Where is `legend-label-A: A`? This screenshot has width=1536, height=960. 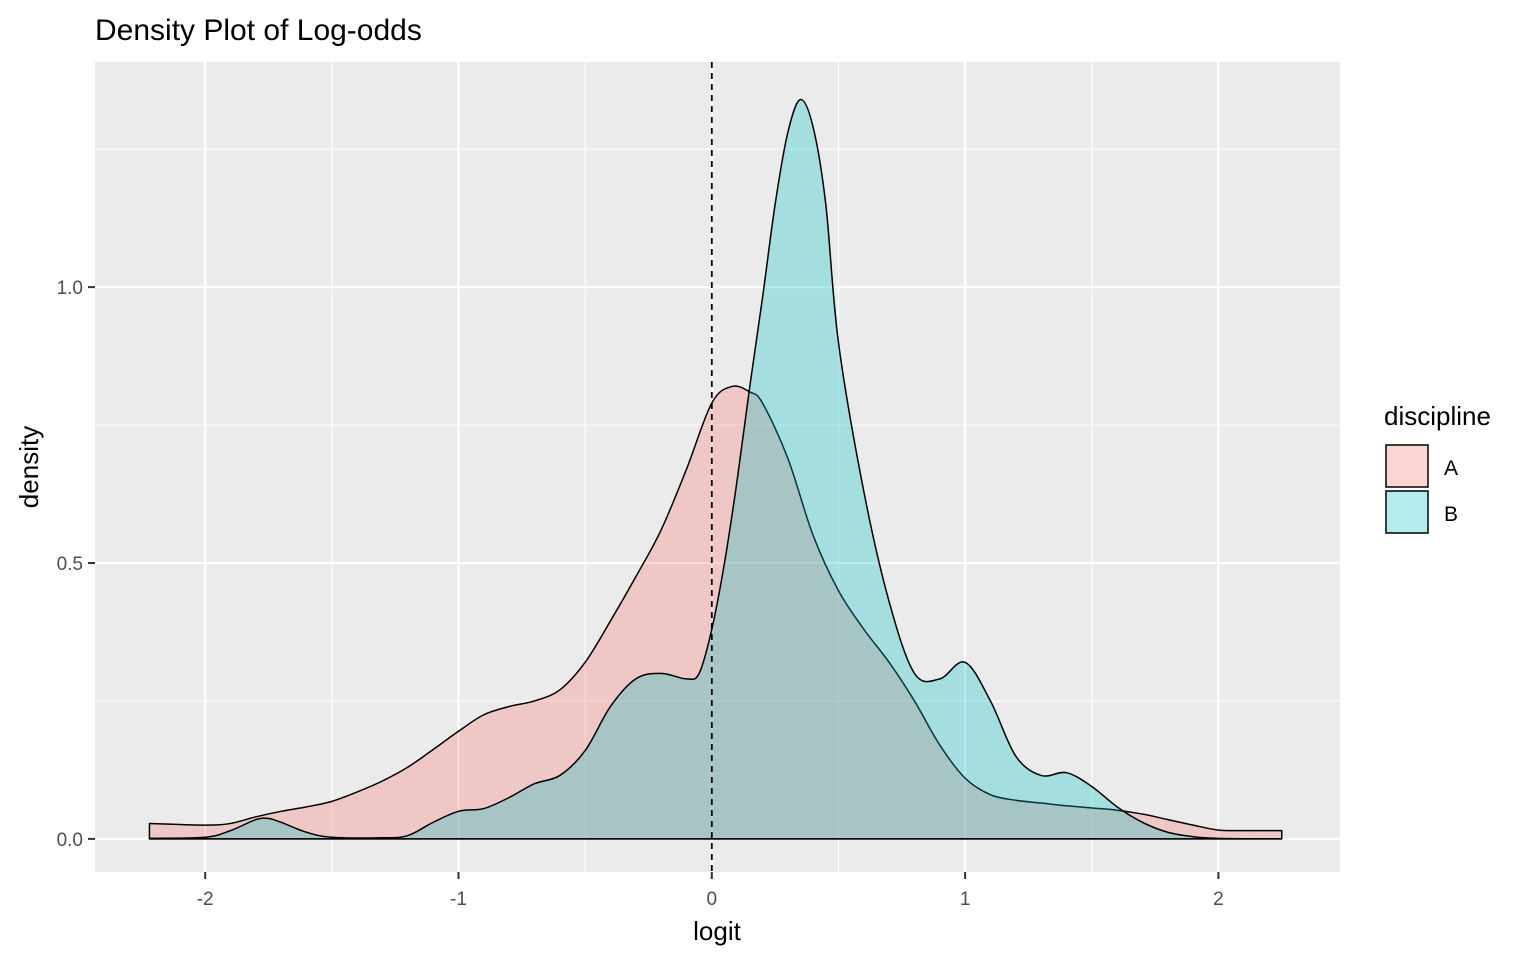 legend-label-A: A is located at coordinates (1451, 468).